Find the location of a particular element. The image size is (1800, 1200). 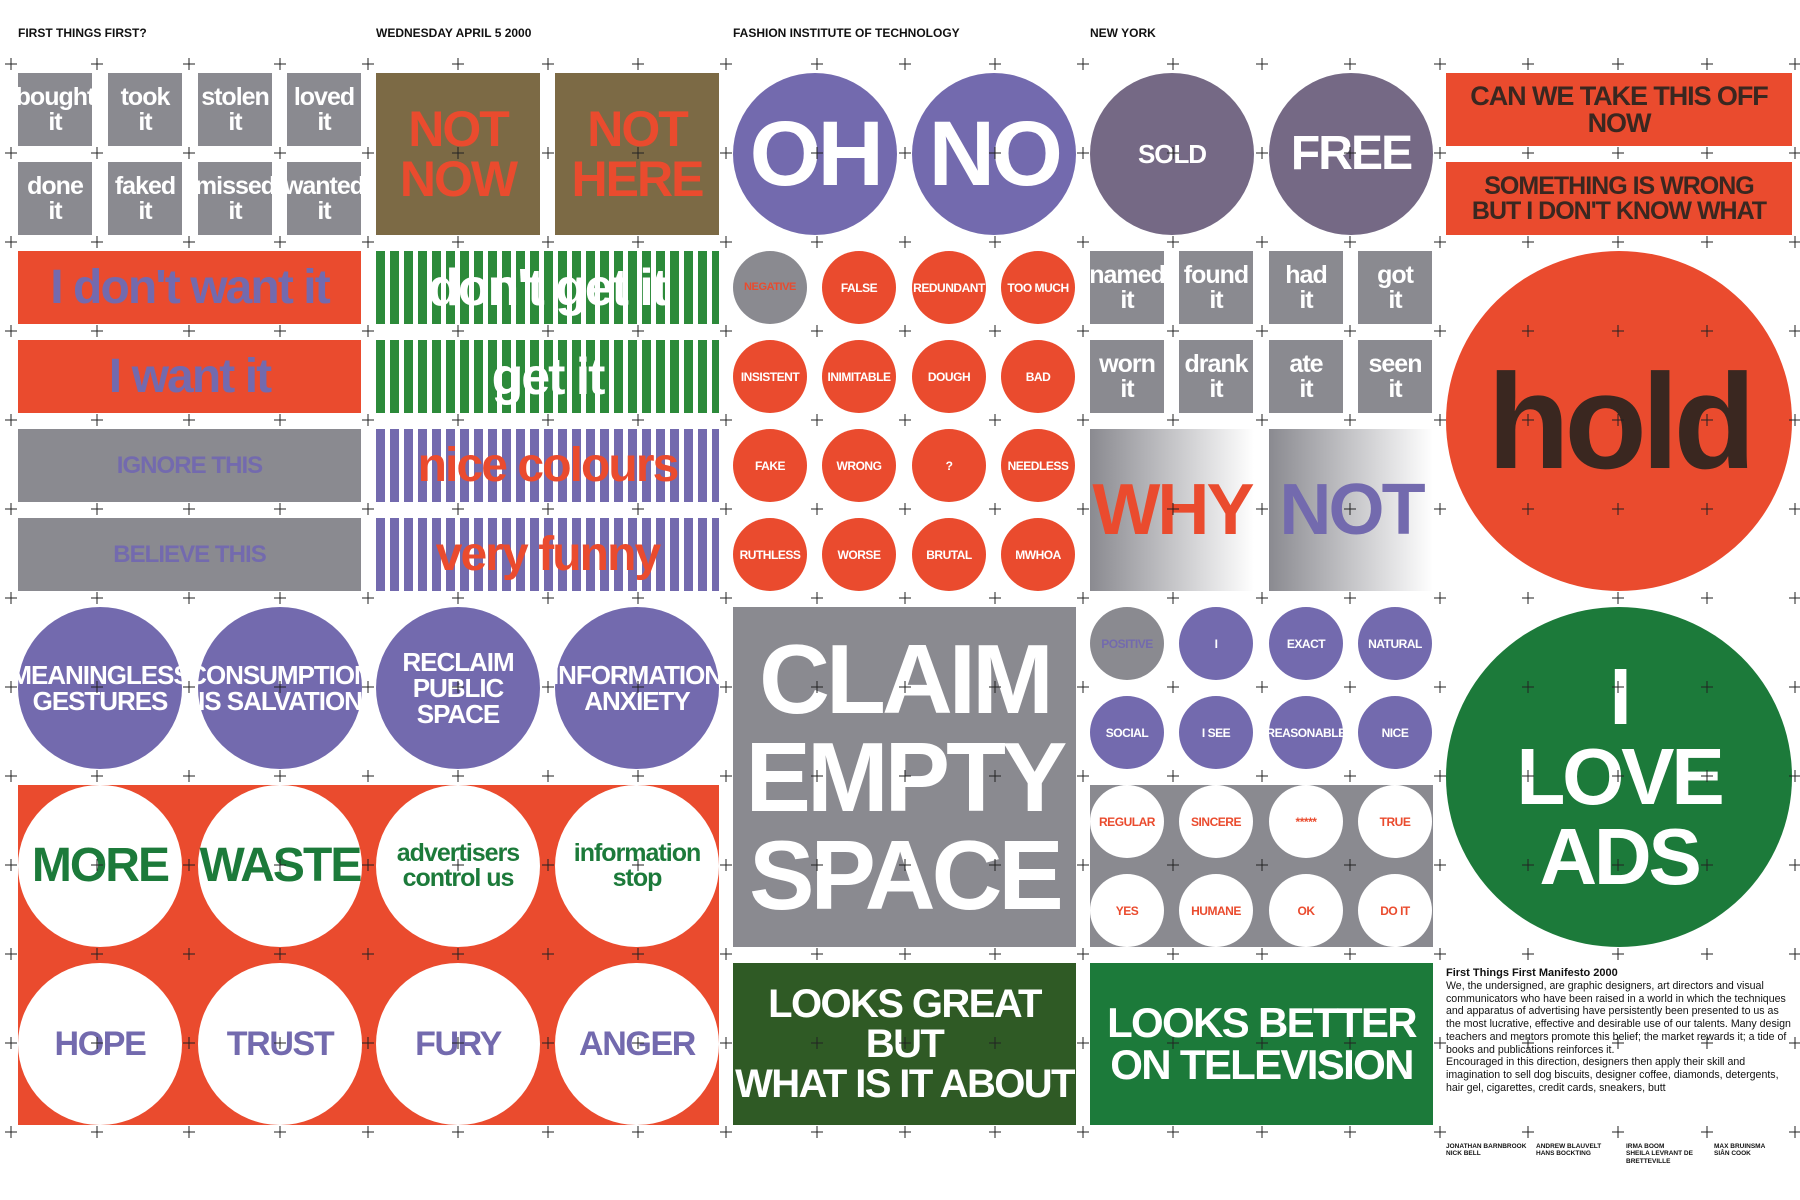

fake-circle-label: FAKE is located at coordinates (770, 465).